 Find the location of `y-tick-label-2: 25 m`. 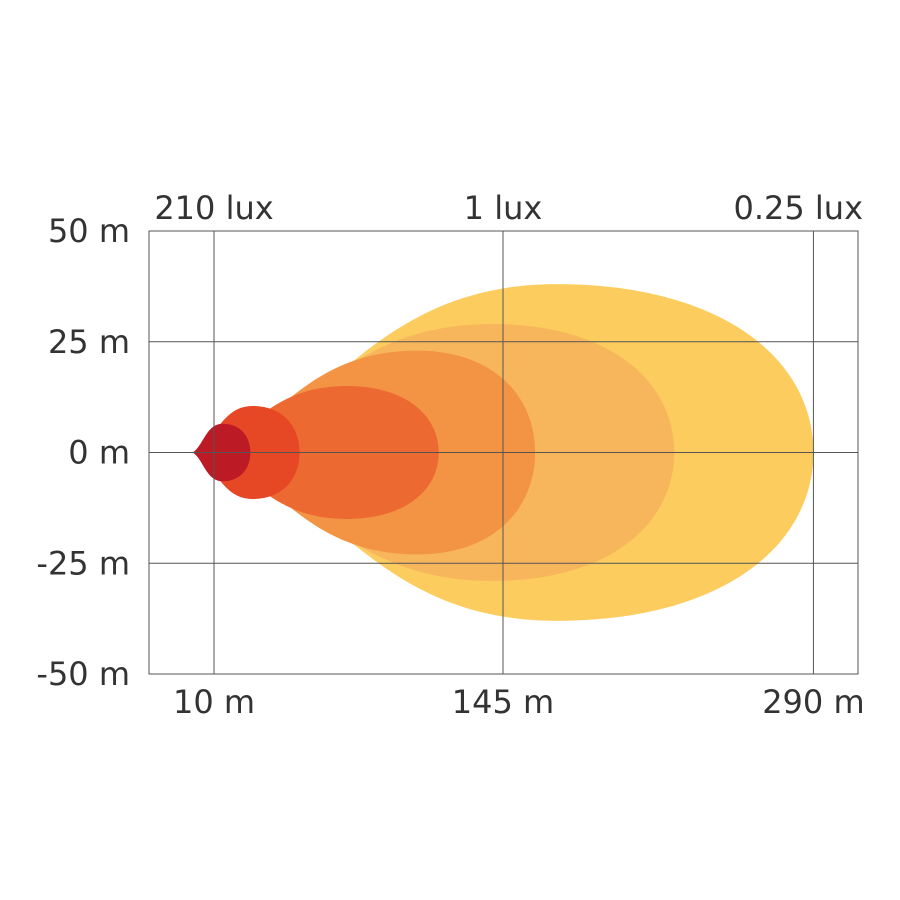

y-tick-label-2: 25 m is located at coordinates (89, 342).